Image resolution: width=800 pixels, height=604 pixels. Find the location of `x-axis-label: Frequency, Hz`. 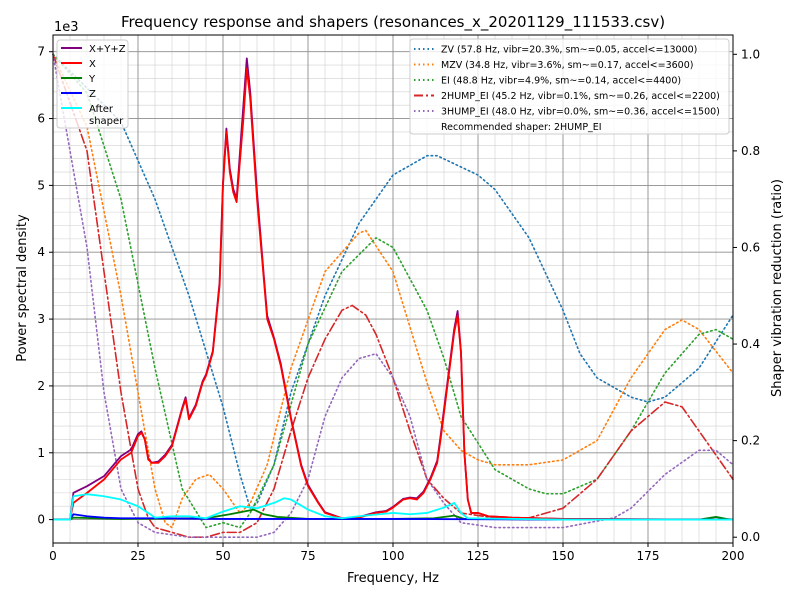

x-axis-label: Frequency, Hz is located at coordinates (393, 578).